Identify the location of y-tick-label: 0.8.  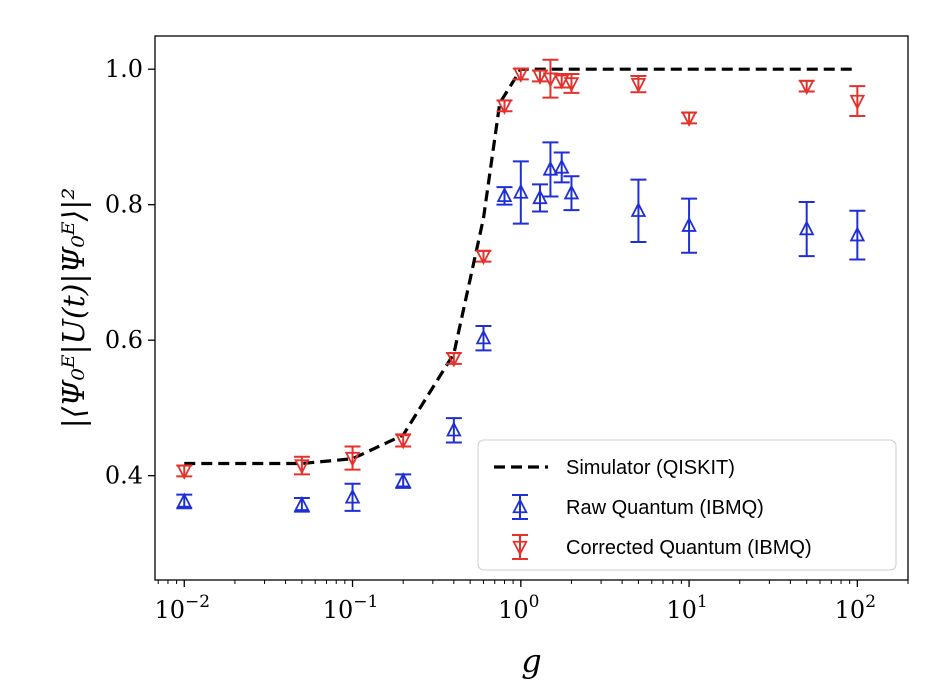
(124, 205).